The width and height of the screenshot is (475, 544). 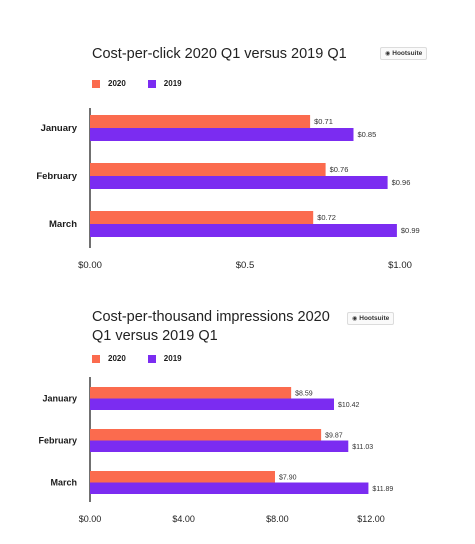 What do you see at coordinates (304, 393) in the screenshot?
I see `data-label: $8.59` at bounding box center [304, 393].